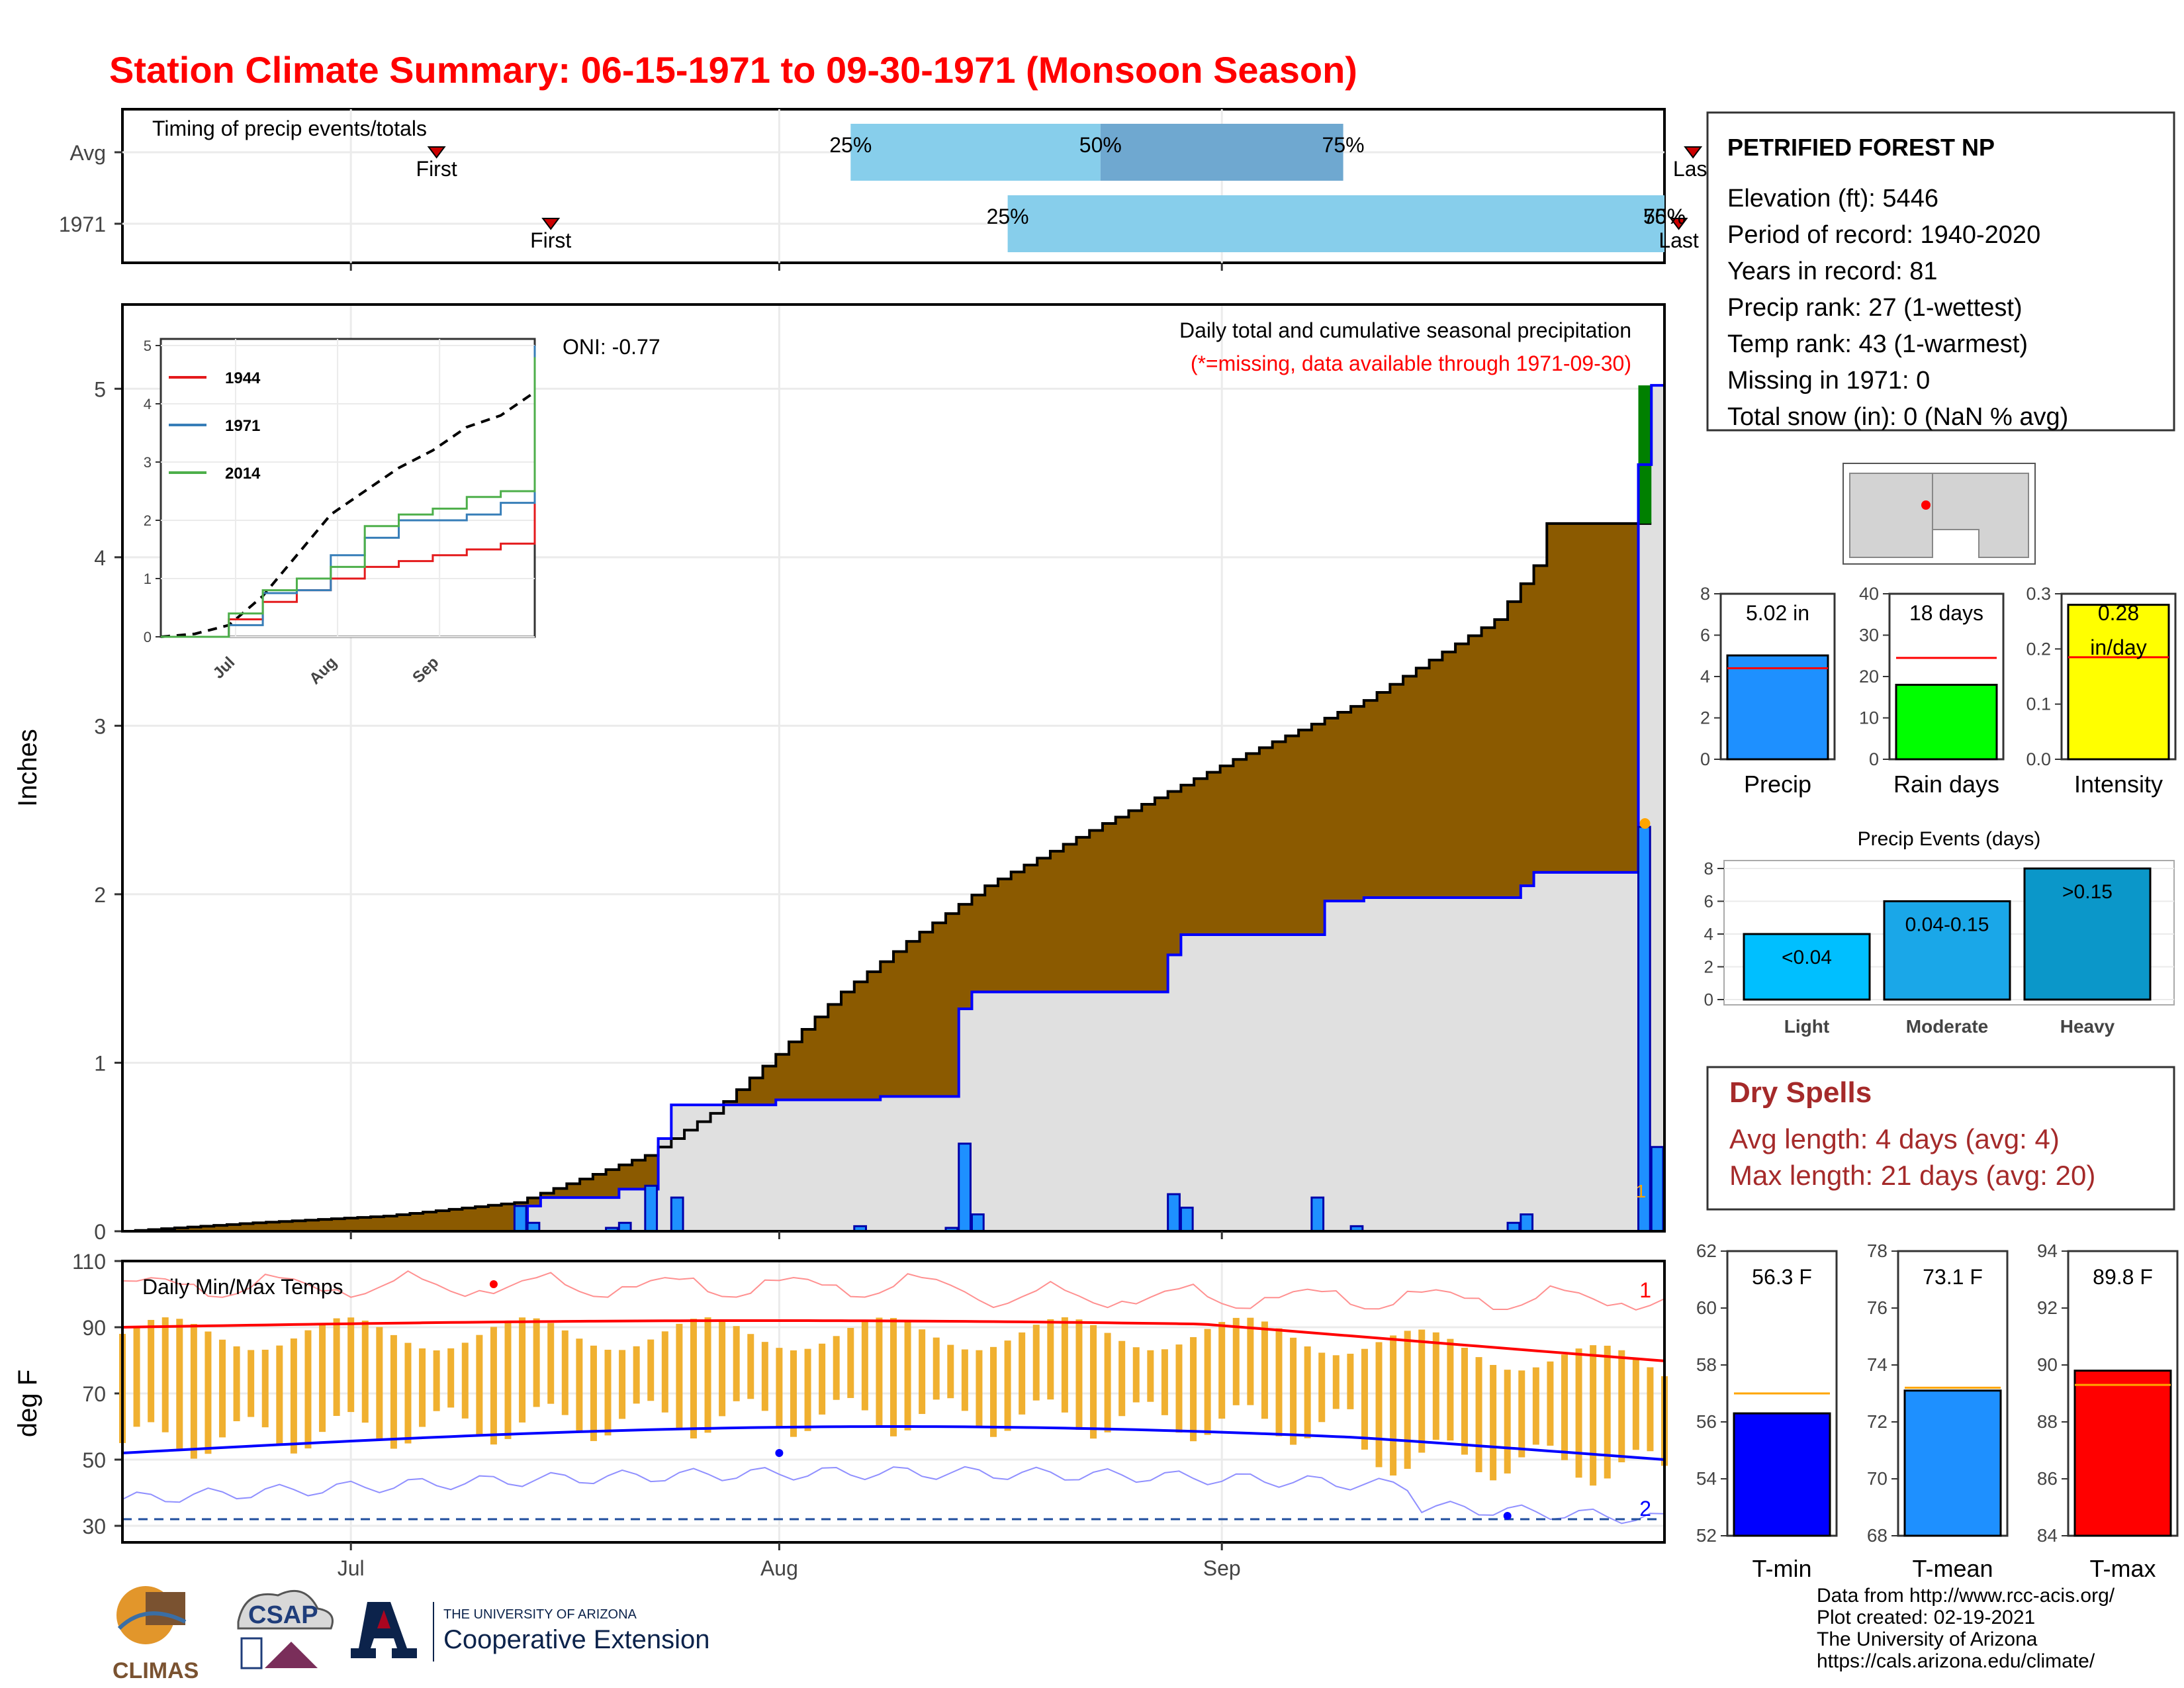  I want to click on raindays-label: Rain days, so click(1946, 784).